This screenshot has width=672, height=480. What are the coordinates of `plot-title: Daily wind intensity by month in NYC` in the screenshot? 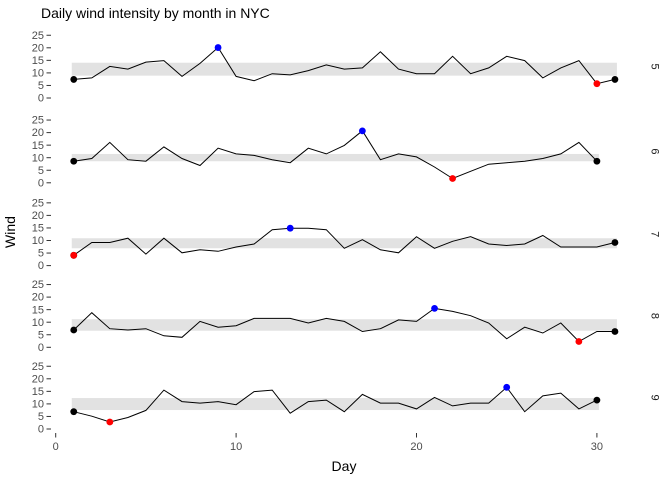 It's located at (155, 13).